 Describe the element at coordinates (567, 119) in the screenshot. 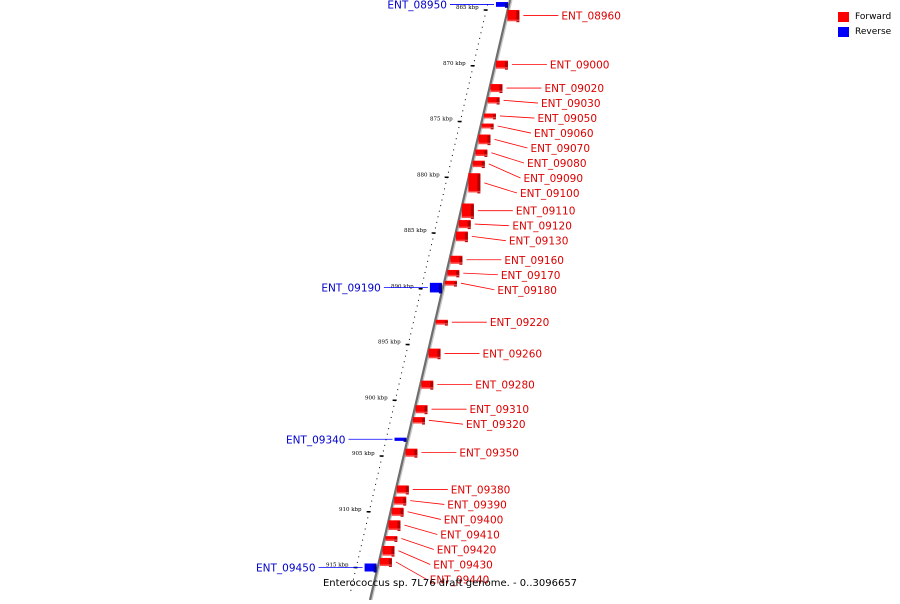

I see `gene-label: ENT_09050` at that location.